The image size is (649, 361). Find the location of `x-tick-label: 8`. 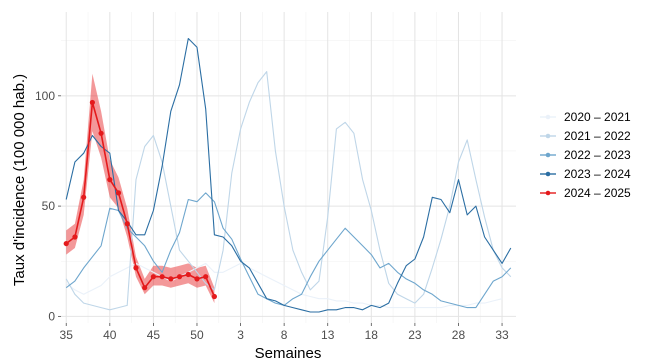

x-tick-label: 8 is located at coordinates (284, 335).